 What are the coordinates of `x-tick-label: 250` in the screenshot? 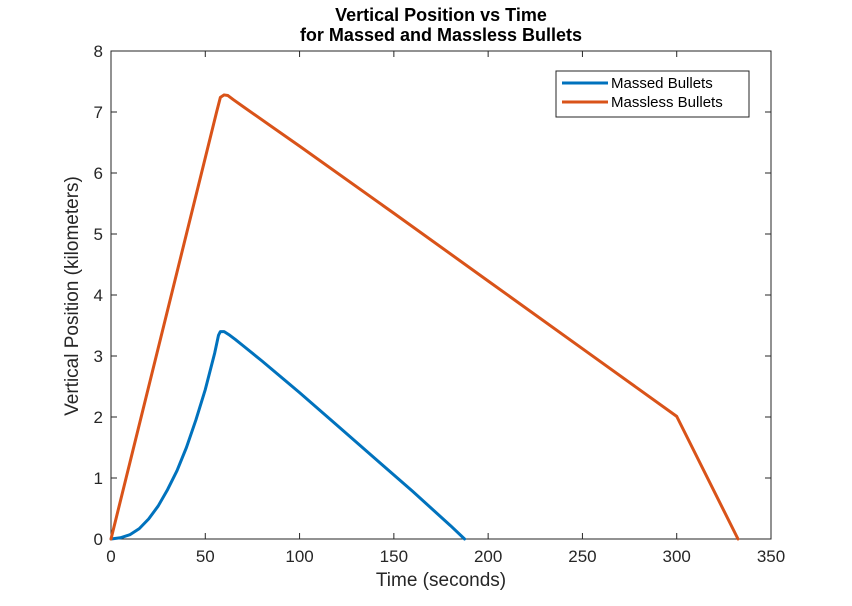 It's located at (582, 556).